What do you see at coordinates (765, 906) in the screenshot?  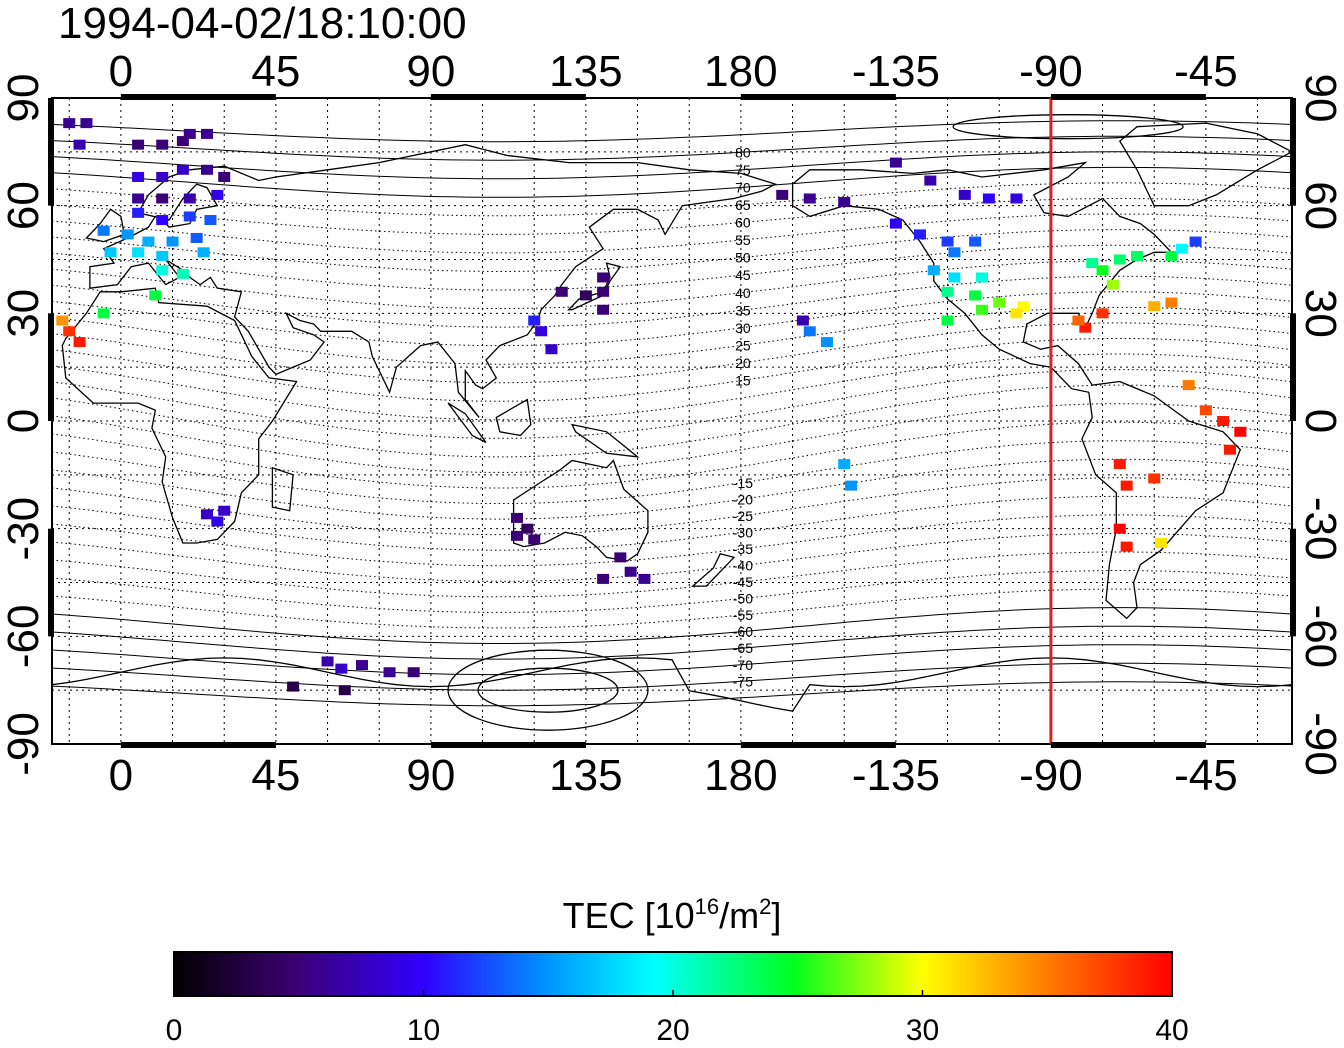 I see `colorbar-title-exponent-2: 2` at bounding box center [765, 906].